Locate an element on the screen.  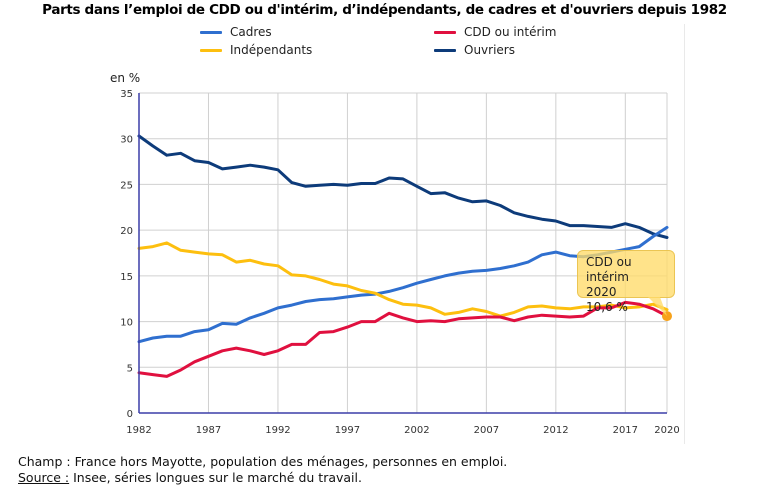
y-tick-label: 35 is located at coordinates (126, 94).